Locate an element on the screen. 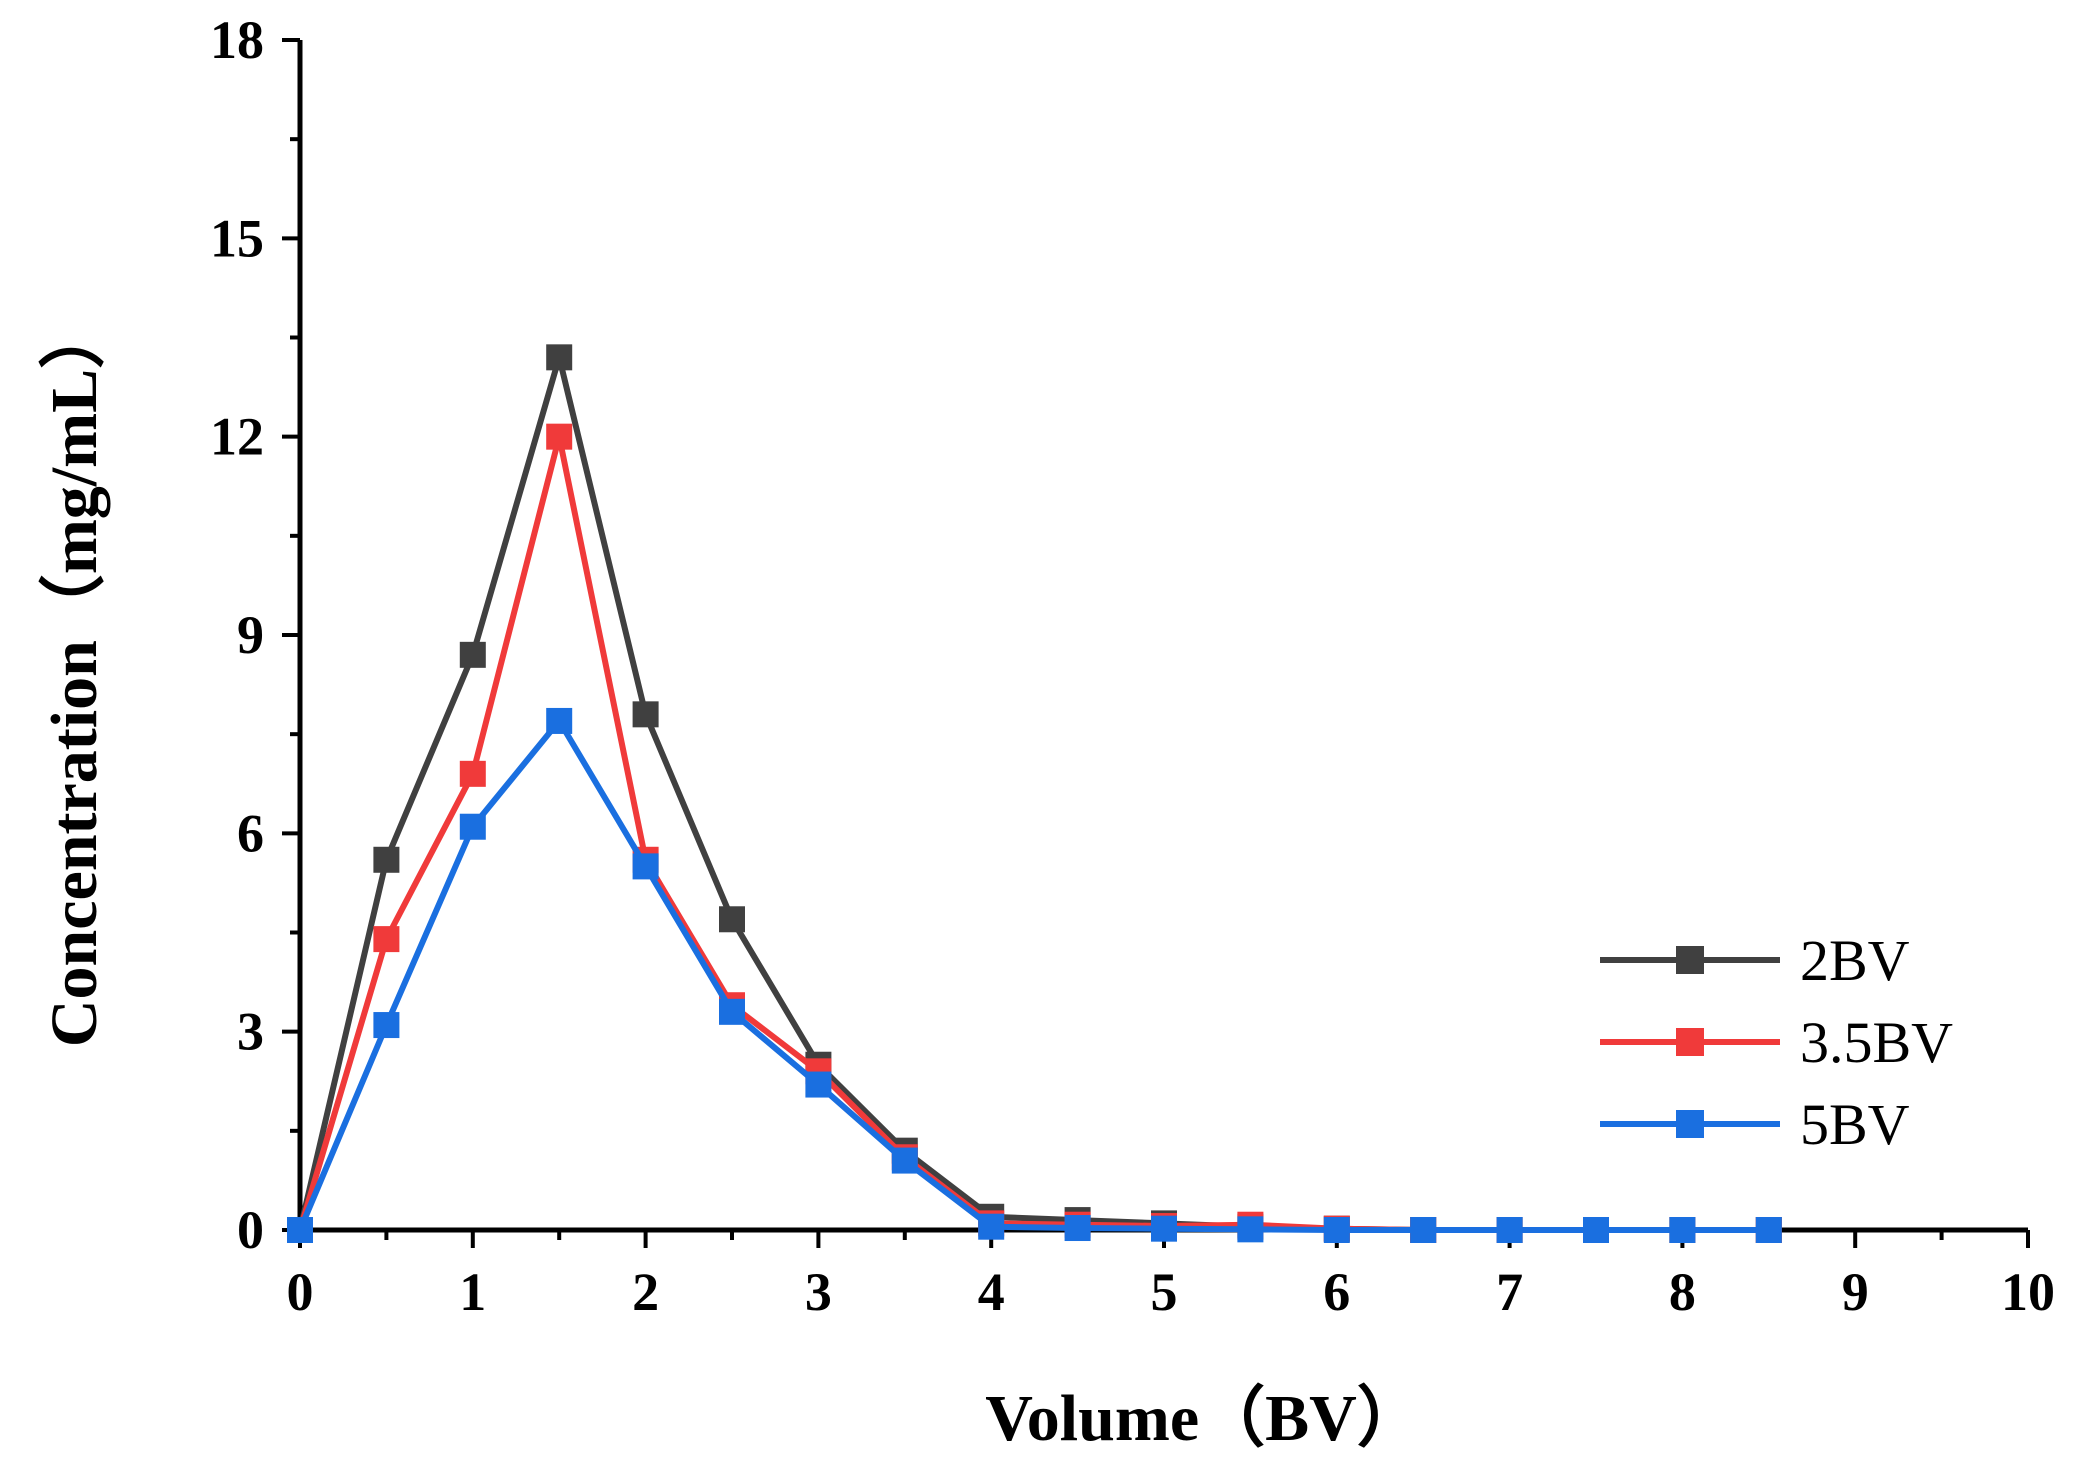 The image size is (2080, 1457). legend: 2BV 3.5BV 5BV is located at coordinates (1776, 1042).